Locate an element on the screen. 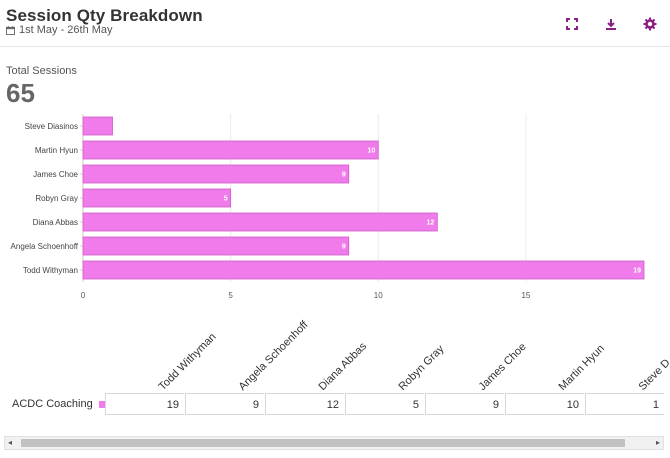 The image size is (670, 458). column-header: Todd Withyman is located at coordinates (187, 361).